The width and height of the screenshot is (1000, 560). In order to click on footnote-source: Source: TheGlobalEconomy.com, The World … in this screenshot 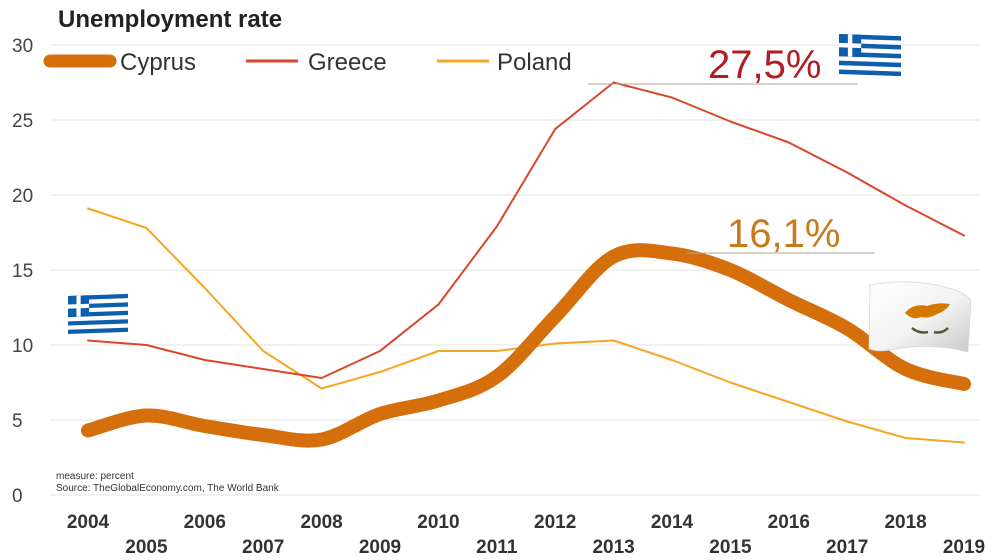, I will do `click(168, 488)`.